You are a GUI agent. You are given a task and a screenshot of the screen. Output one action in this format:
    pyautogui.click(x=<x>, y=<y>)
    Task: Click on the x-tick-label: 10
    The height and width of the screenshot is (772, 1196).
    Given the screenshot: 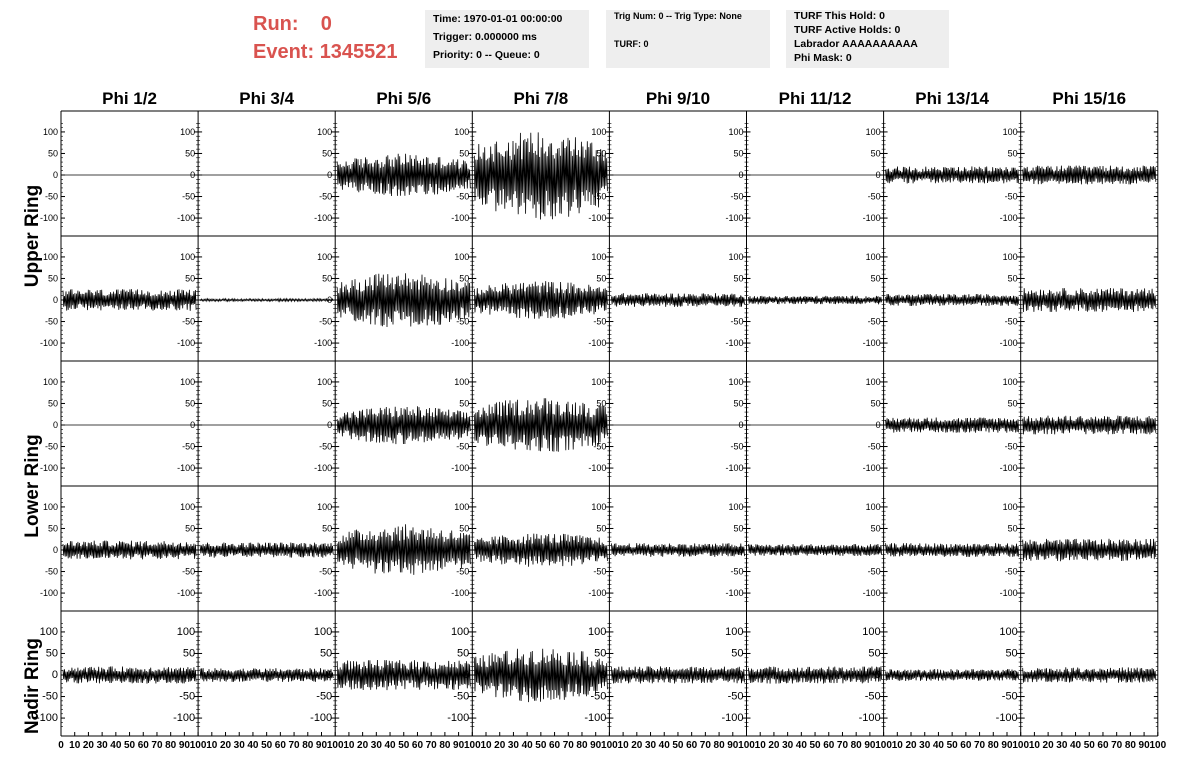 What is the action you would take?
    pyautogui.click(x=761, y=745)
    